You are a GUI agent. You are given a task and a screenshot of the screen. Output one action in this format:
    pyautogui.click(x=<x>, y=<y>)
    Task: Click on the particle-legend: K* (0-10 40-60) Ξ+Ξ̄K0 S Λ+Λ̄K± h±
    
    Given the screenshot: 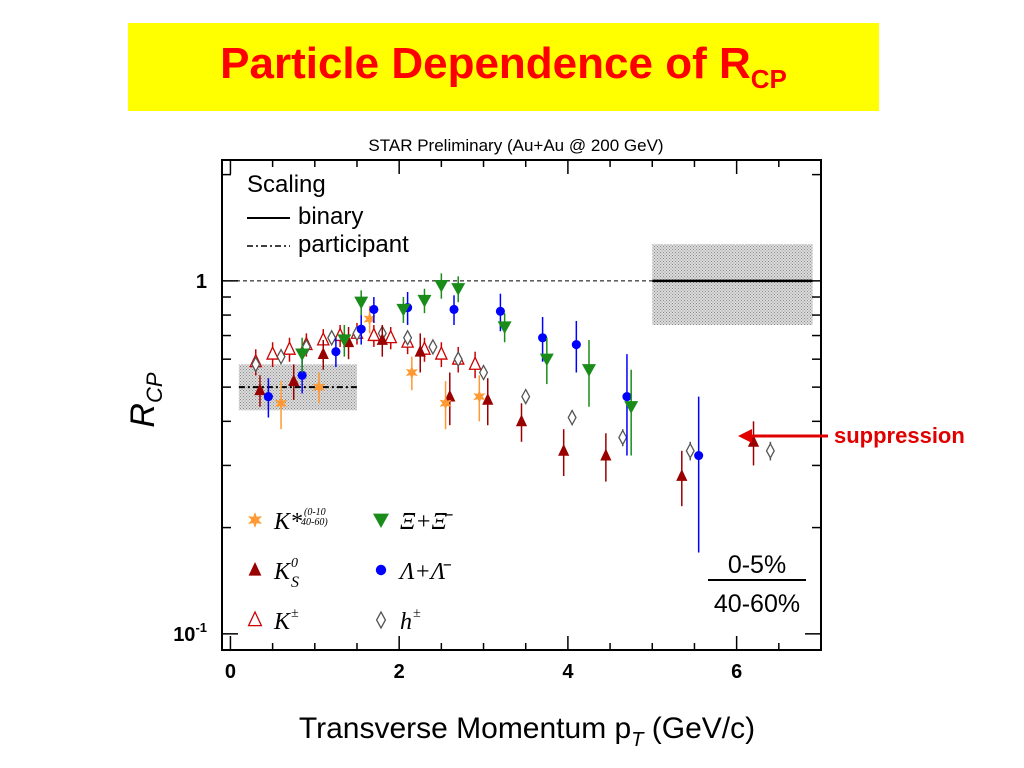 What is the action you would take?
    pyautogui.click(x=350, y=571)
    